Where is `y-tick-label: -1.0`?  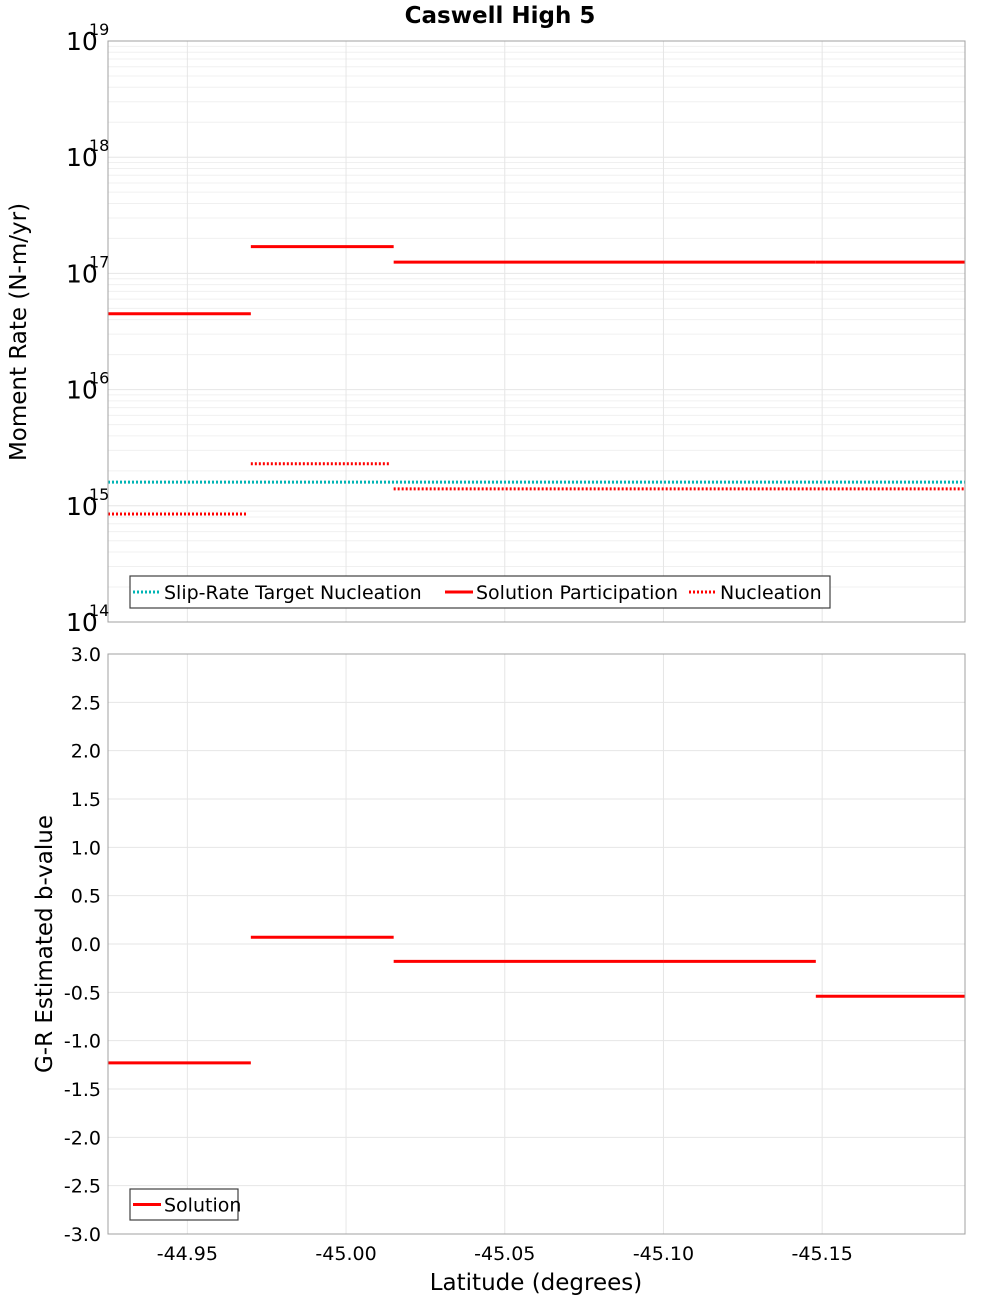
y-tick-label: -1.0 is located at coordinates (82, 1042).